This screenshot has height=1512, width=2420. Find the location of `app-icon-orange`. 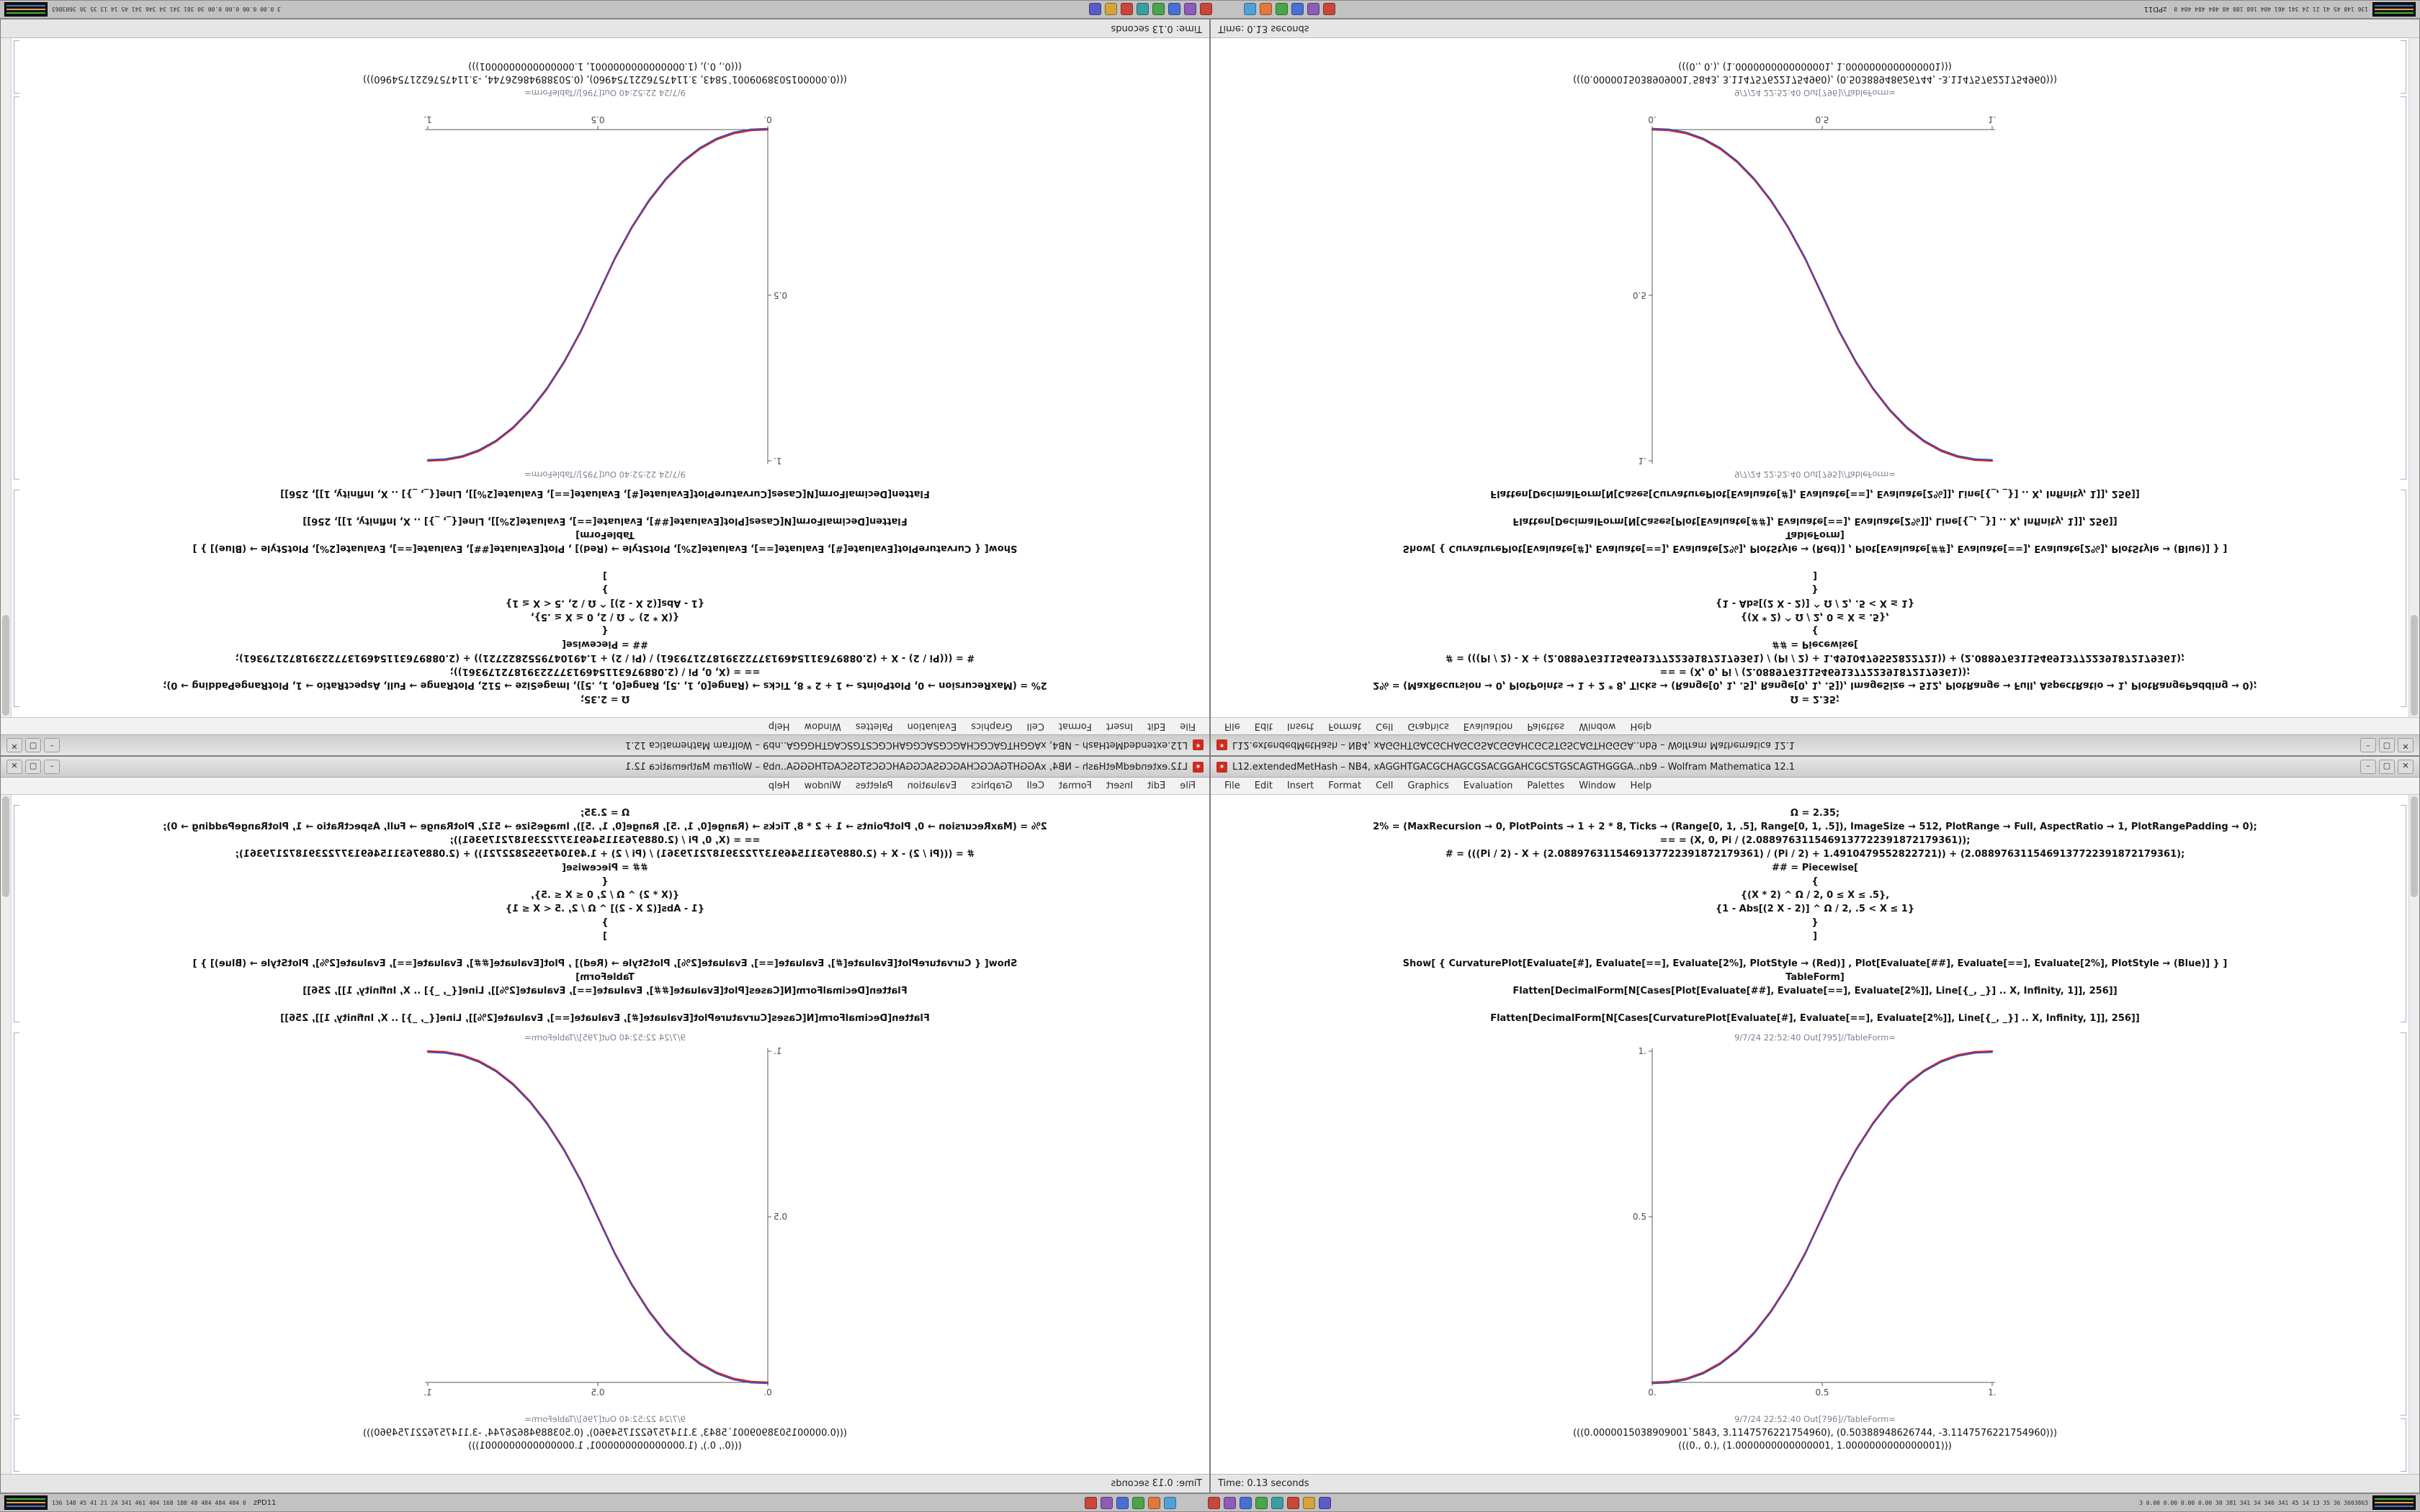

app-icon-orange is located at coordinates (1266, 9).